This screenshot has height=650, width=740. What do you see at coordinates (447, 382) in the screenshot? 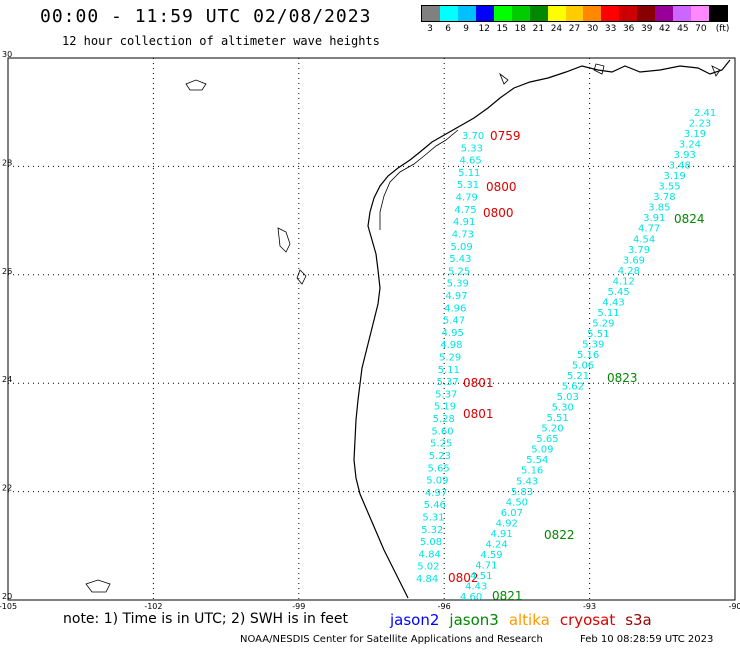
I see `wave-height-value: 5.37` at bounding box center [447, 382].